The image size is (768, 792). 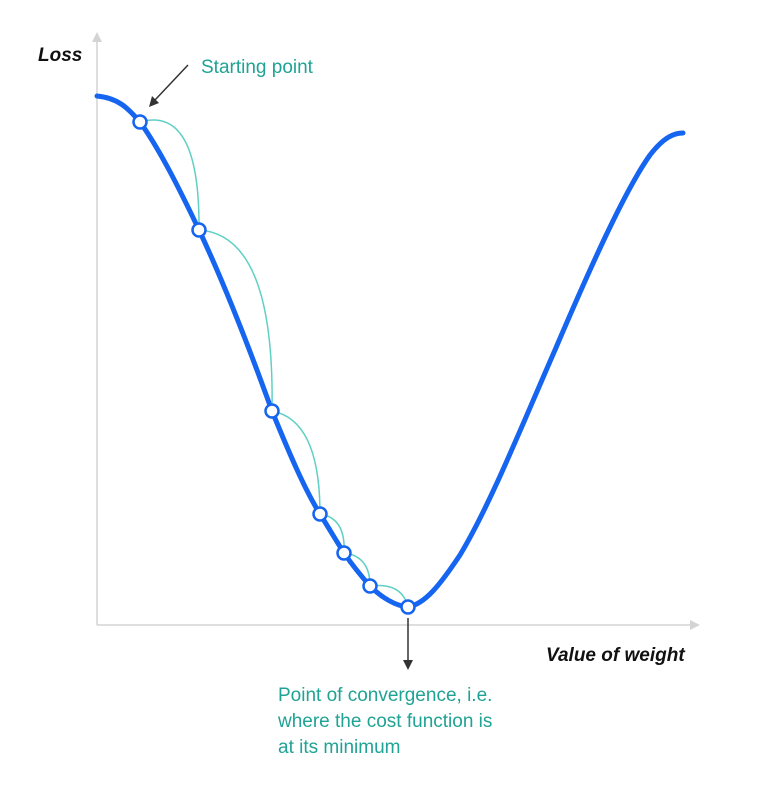 What do you see at coordinates (171, 82) in the screenshot?
I see `start-arrow-line` at bounding box center [171, 82].